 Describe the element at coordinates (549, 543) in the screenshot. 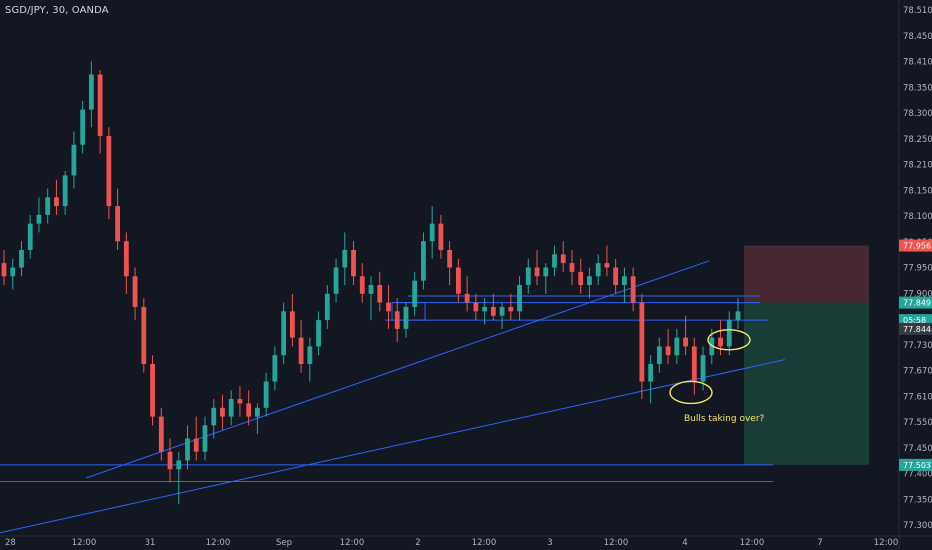

I see `time-tick-label: 3` at that location.